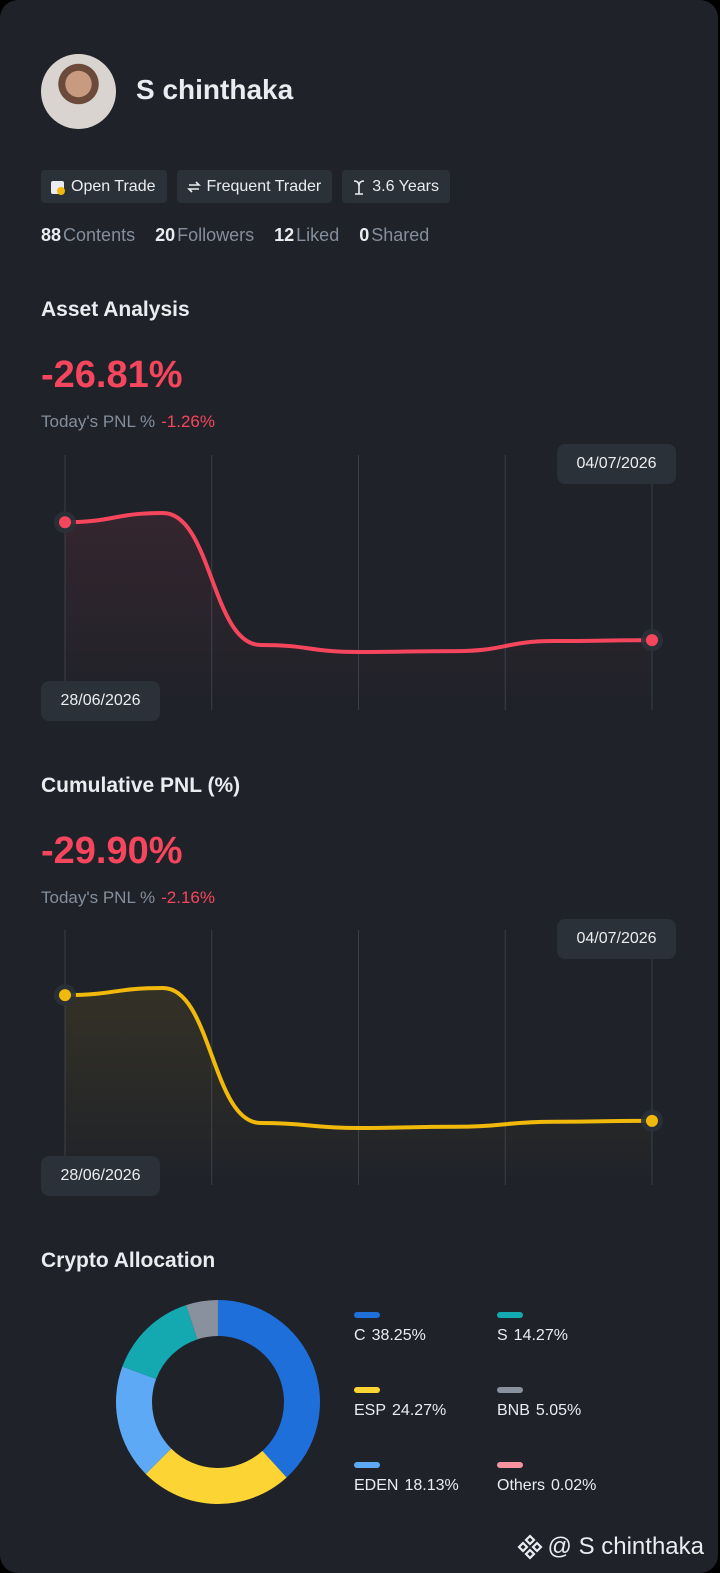 The width and height of the screenshot is (720, 1573). I want to click on legend-name: EDEN, so click(376, 1485).